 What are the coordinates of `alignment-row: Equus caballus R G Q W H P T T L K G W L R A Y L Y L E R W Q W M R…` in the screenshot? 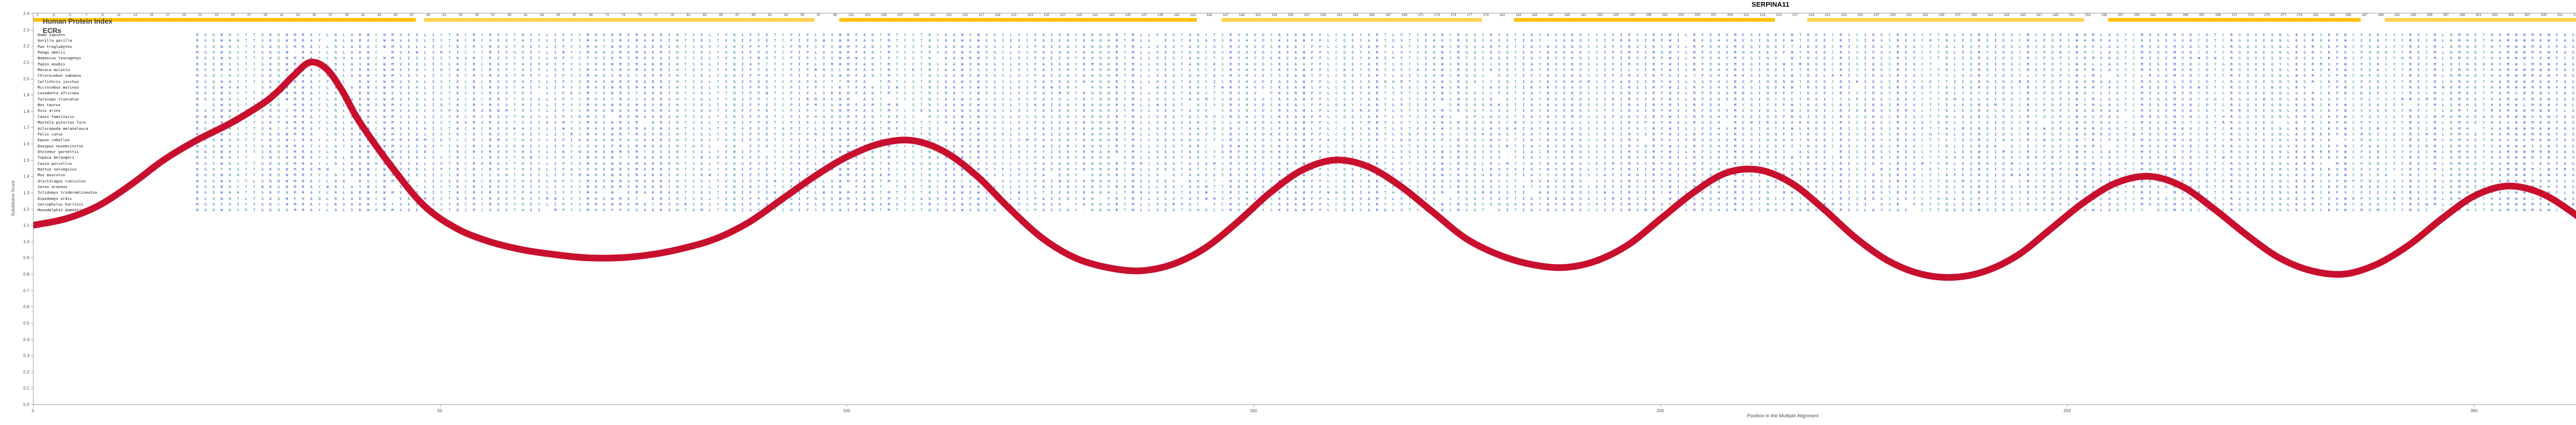 It's located at (1304, 140).